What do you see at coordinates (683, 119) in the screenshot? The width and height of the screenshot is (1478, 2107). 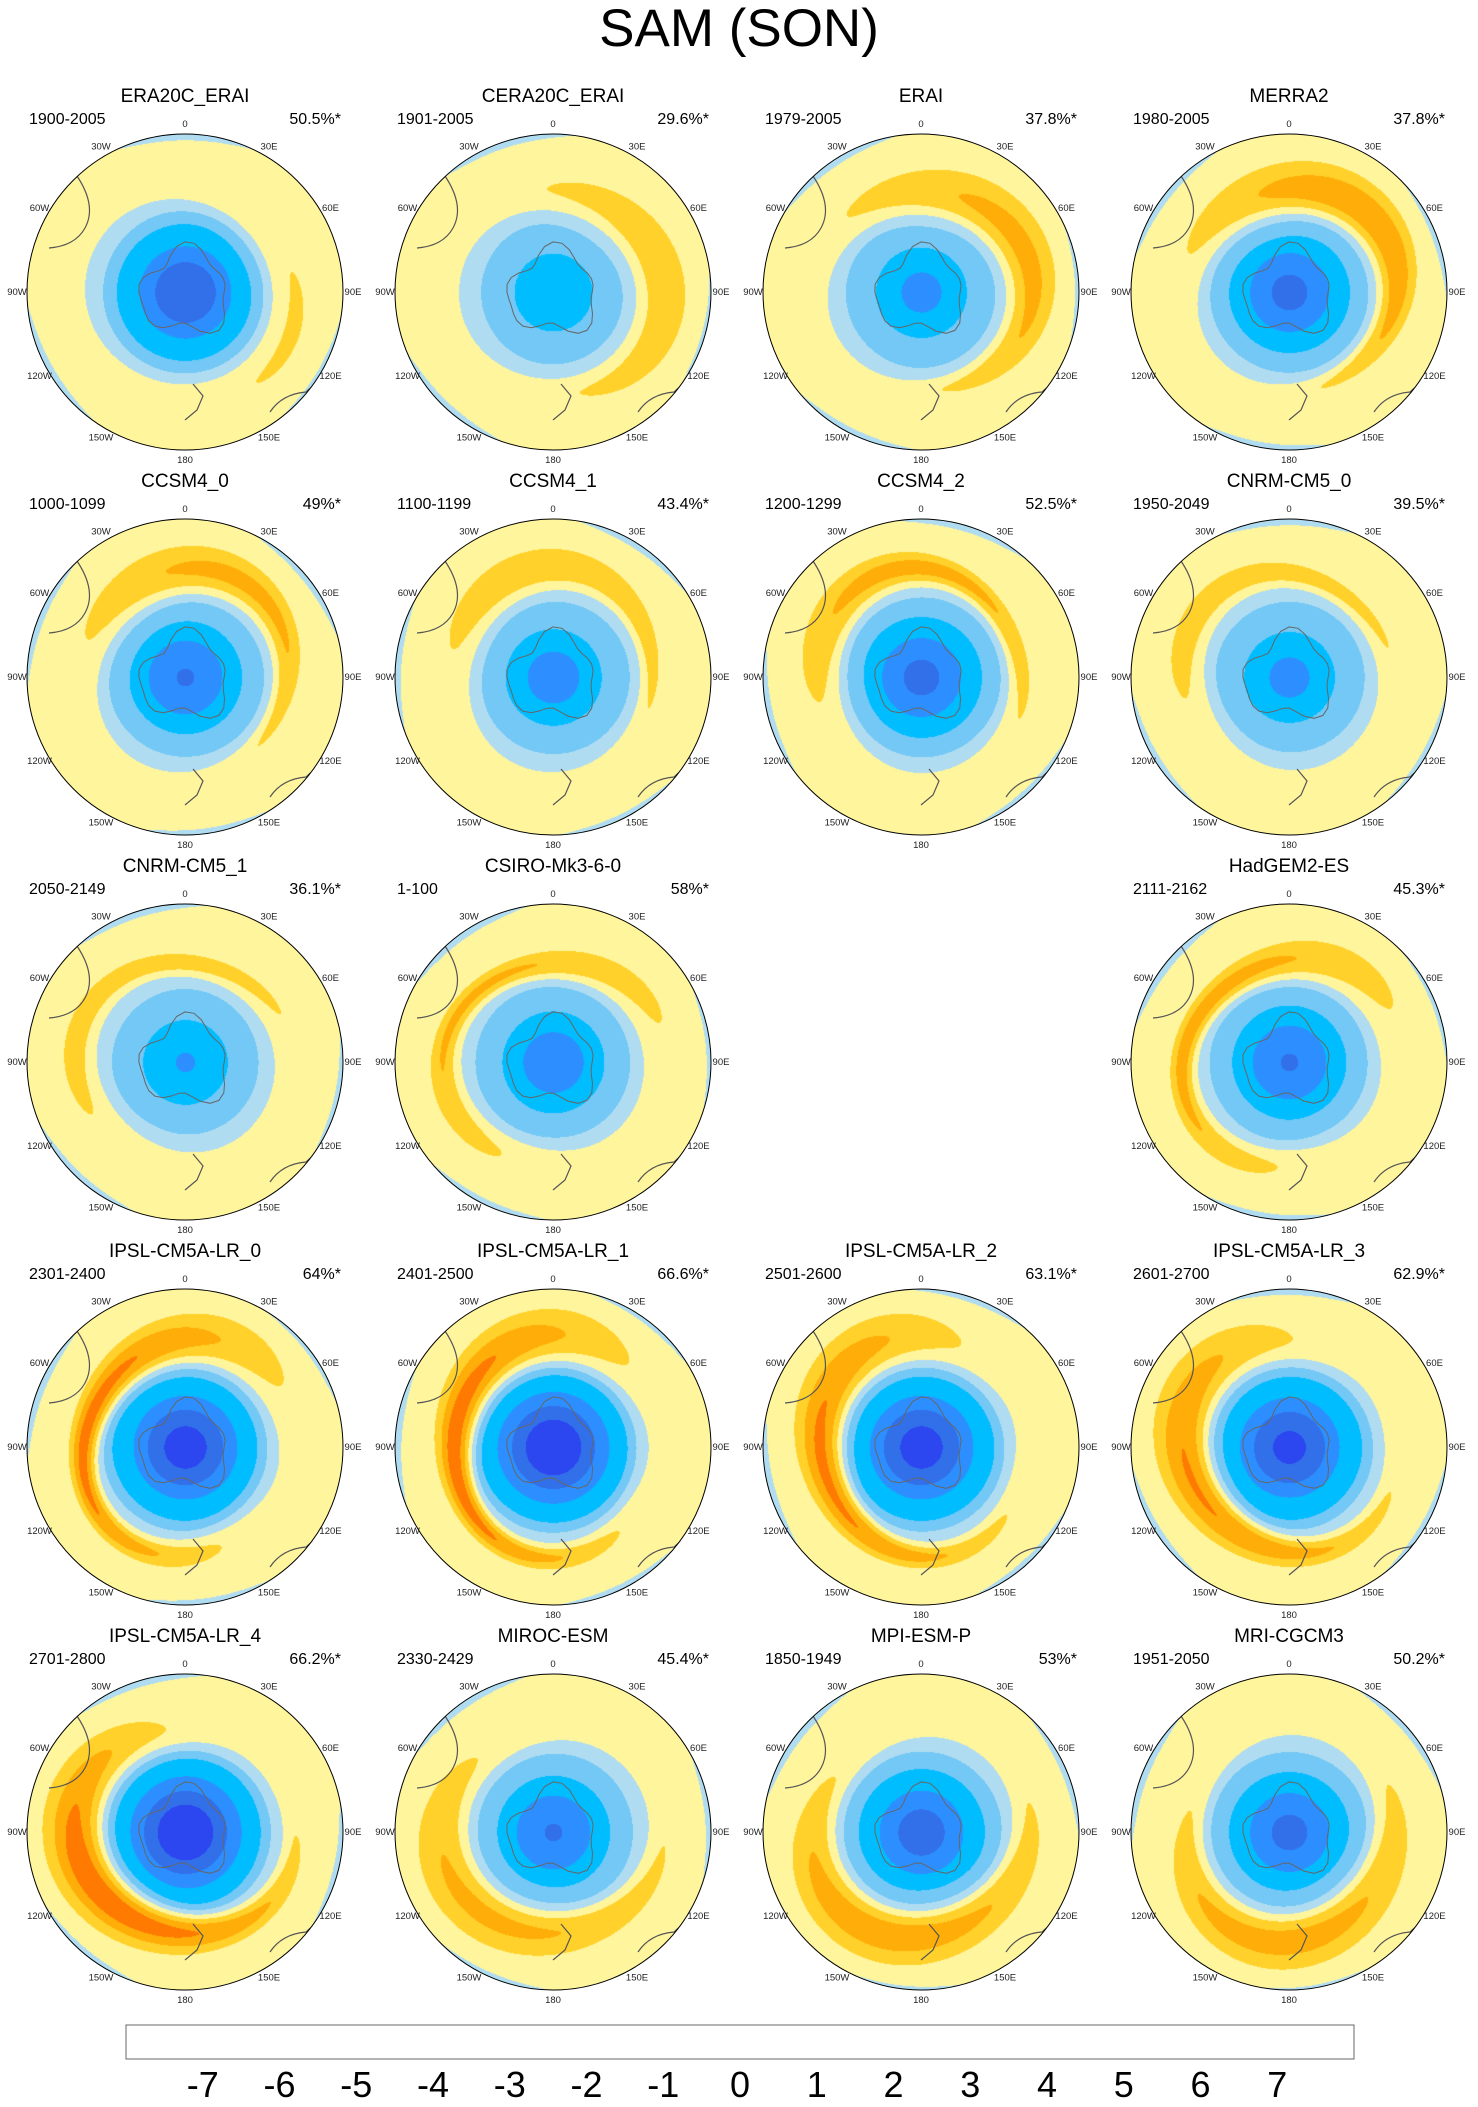 I see `panel-percent: 29.6%*` at bounding box center [683, 119].